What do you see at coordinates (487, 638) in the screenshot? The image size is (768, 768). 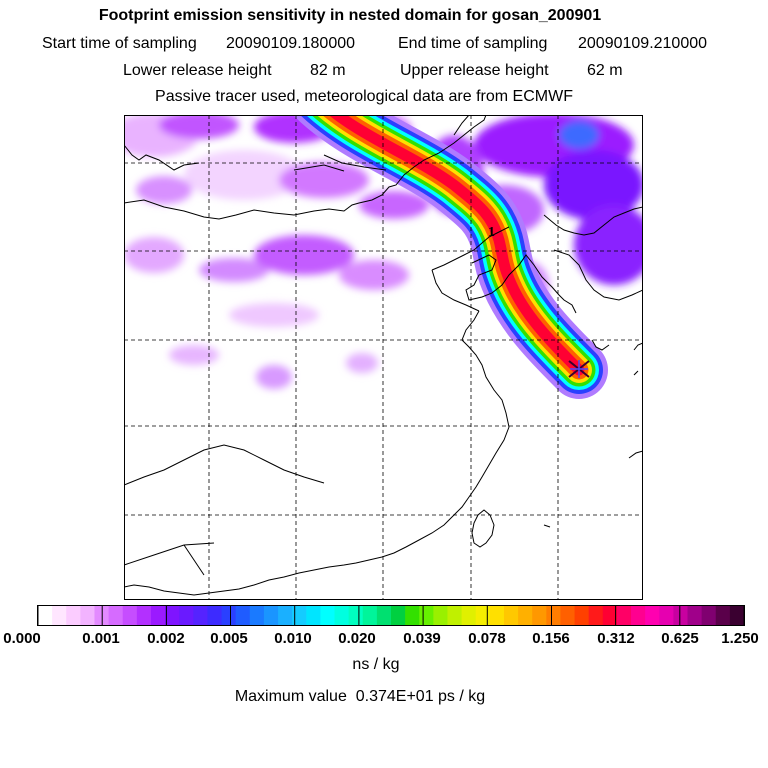 I see `colorbar-tick-7: 0.078` at bounding box center [487, 638].